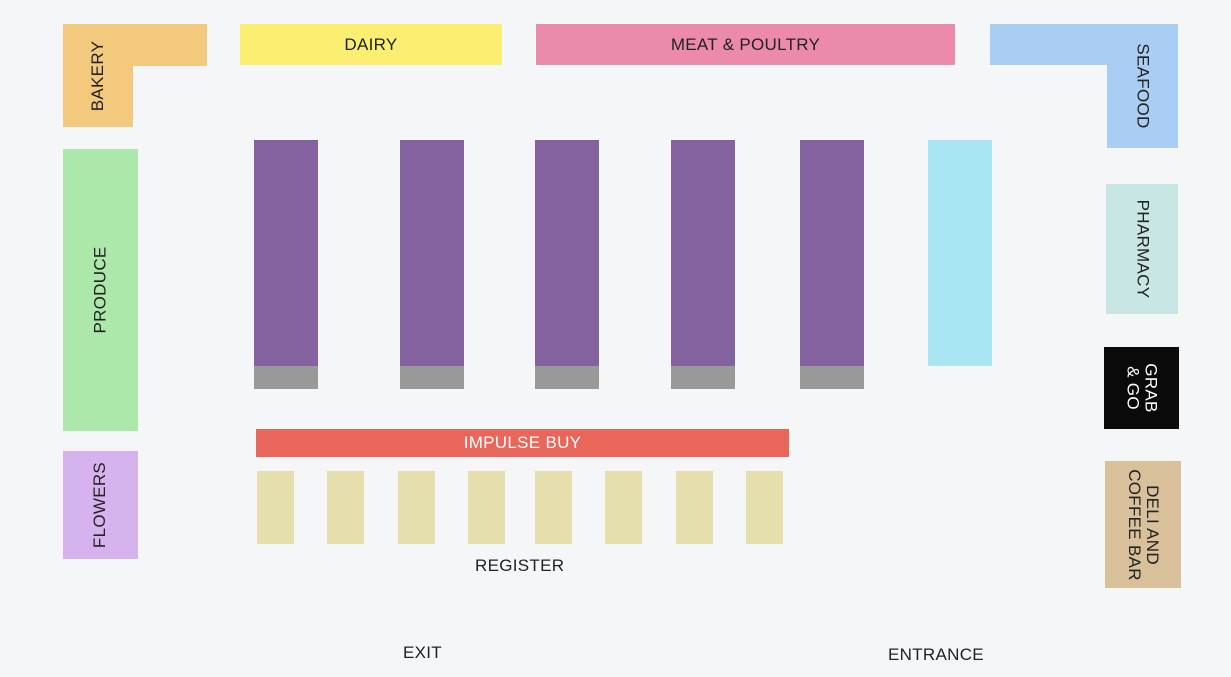  What do you see at coordinates (422, 652) in the screenshot?
I see `exit-label: EXIT` at bounding box center [422, 652].